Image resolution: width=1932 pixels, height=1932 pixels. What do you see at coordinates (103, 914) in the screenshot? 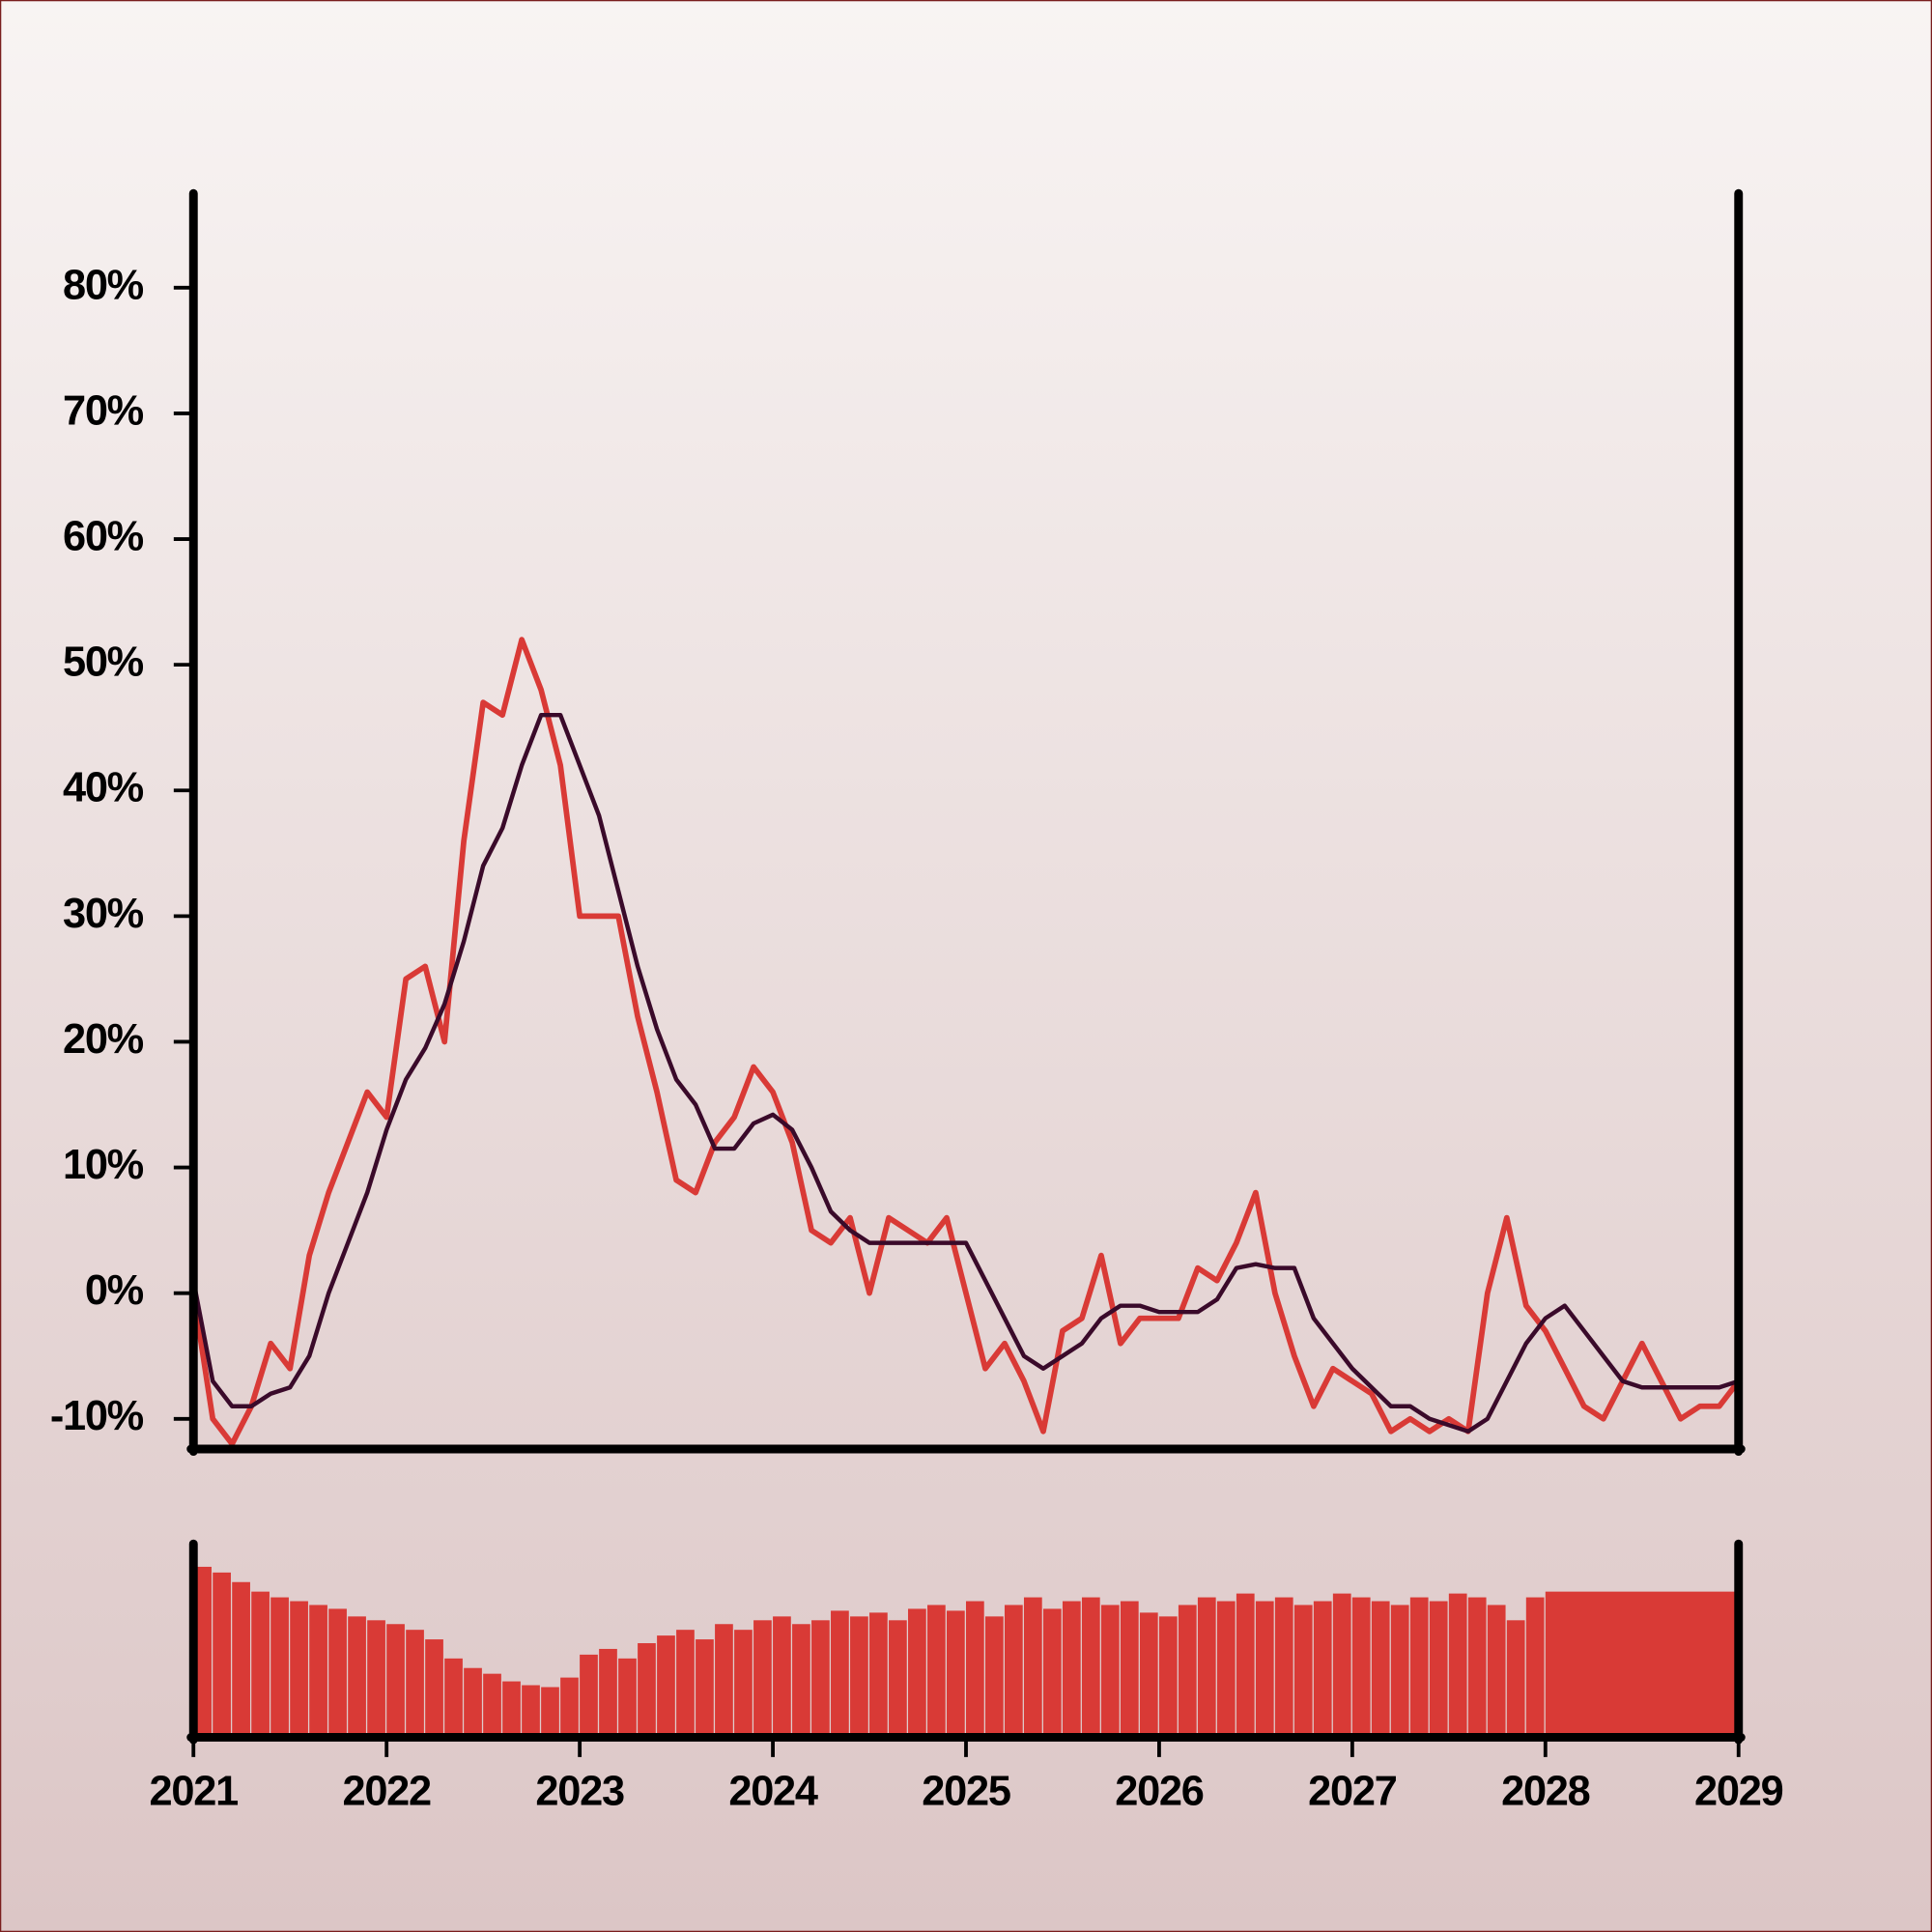
I see `y-tick-label: 30%` at bounding box center [103, 914].